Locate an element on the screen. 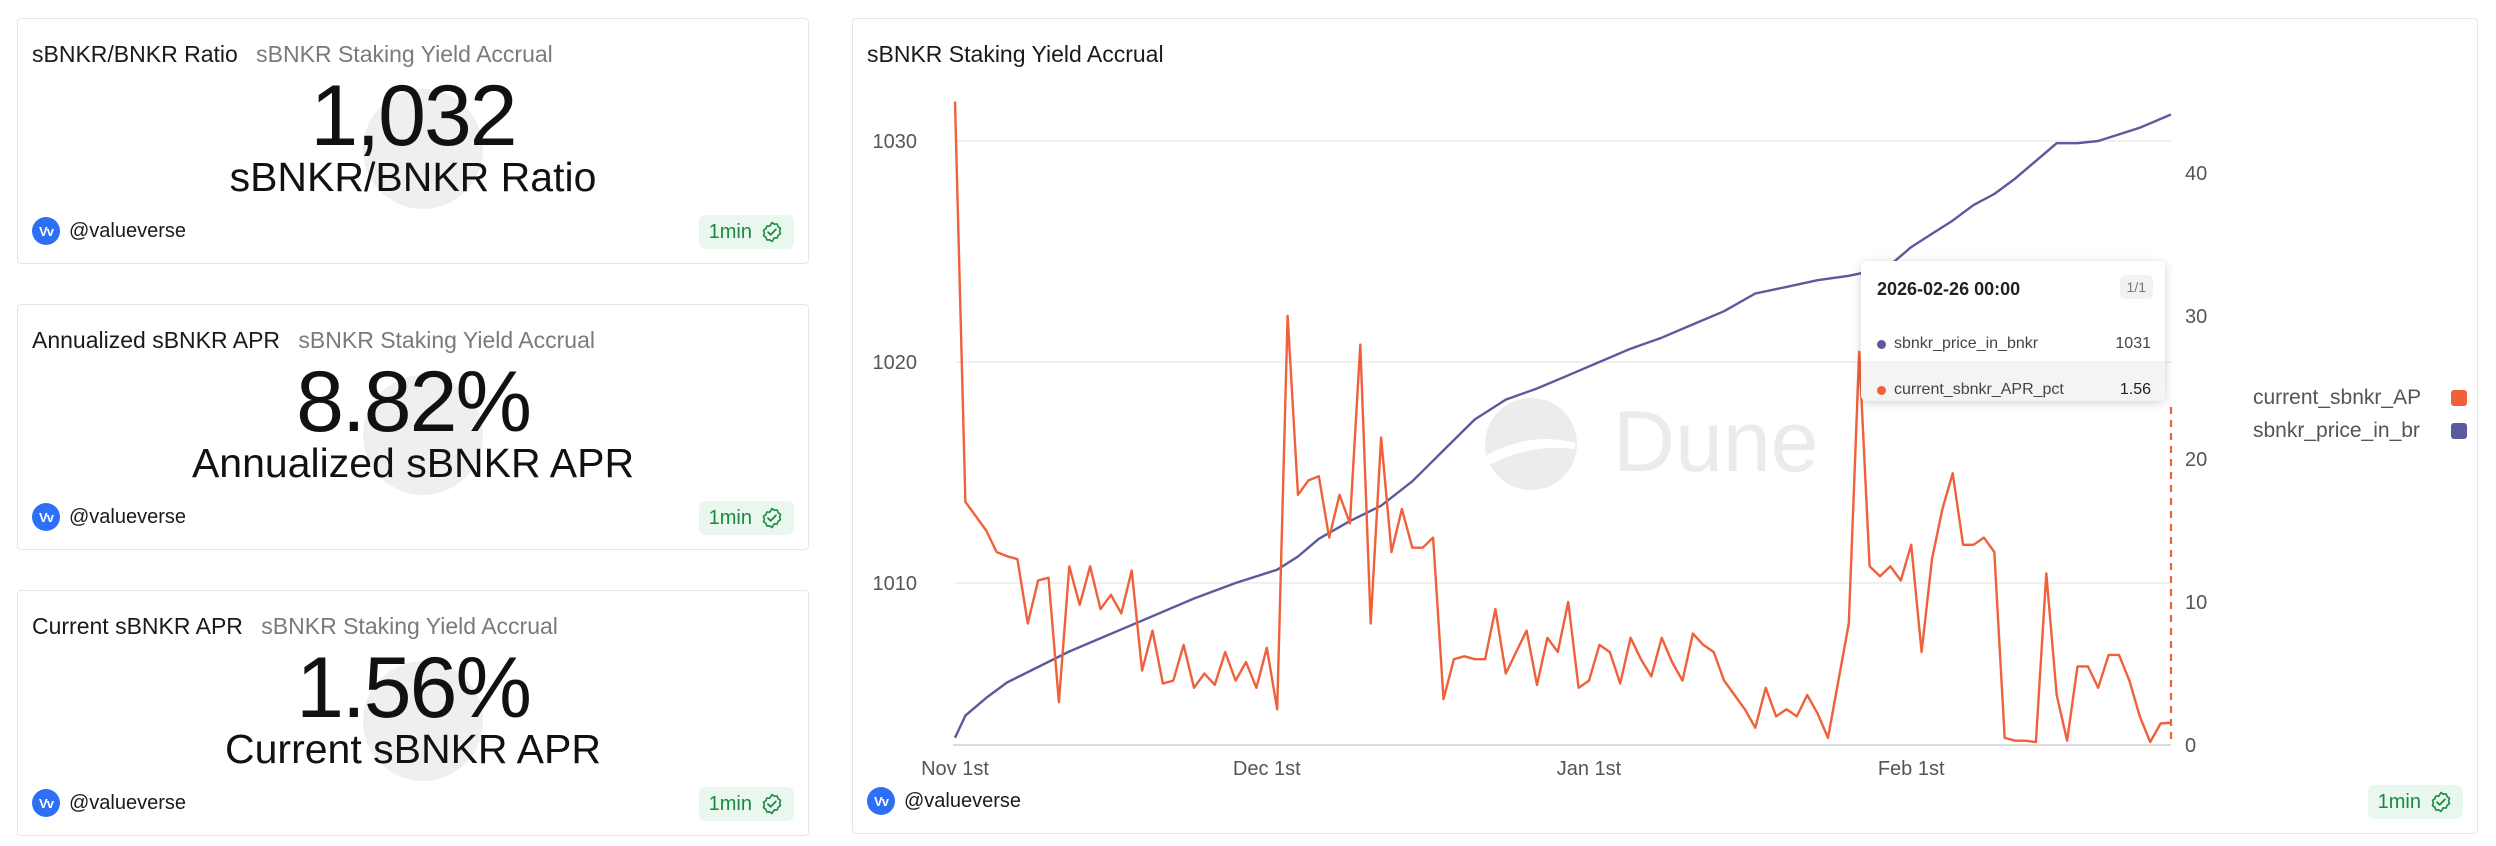 Image resolution: width=2496 pixels, height=846 pixels. dune-logo-swoosh is located at coordinates (1531, 452).